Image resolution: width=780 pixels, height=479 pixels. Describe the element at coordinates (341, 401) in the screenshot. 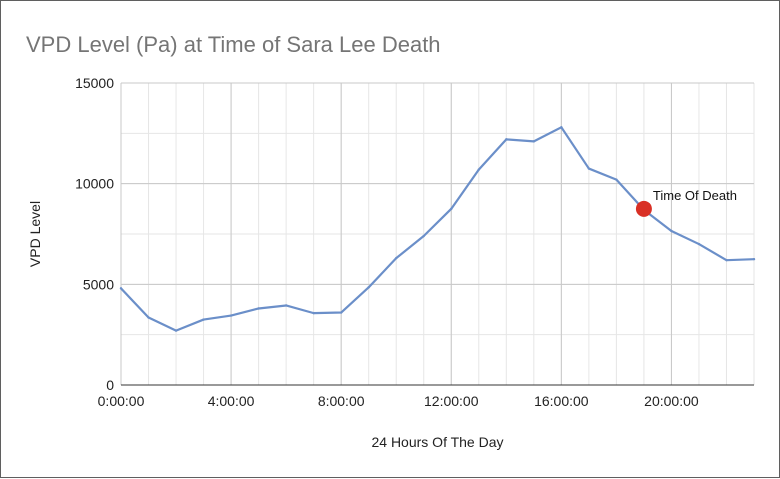

I see `x-tick-label: 8:00:00` at that location.